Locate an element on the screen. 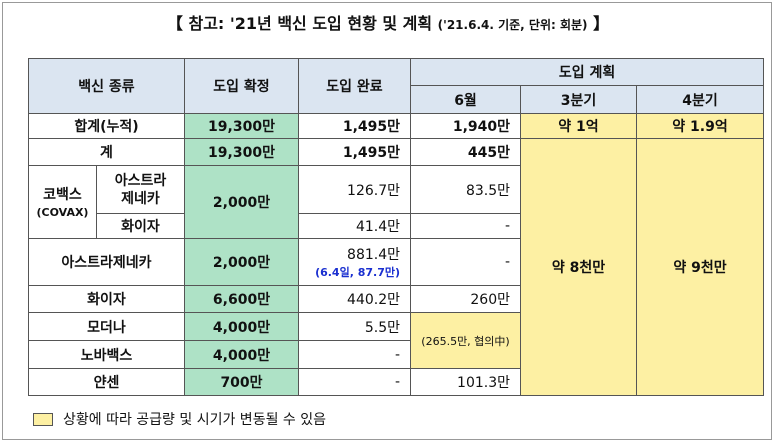 This screenshot has width=776, height=444. cell: 126.7만 is located at coordinates (354, 189).